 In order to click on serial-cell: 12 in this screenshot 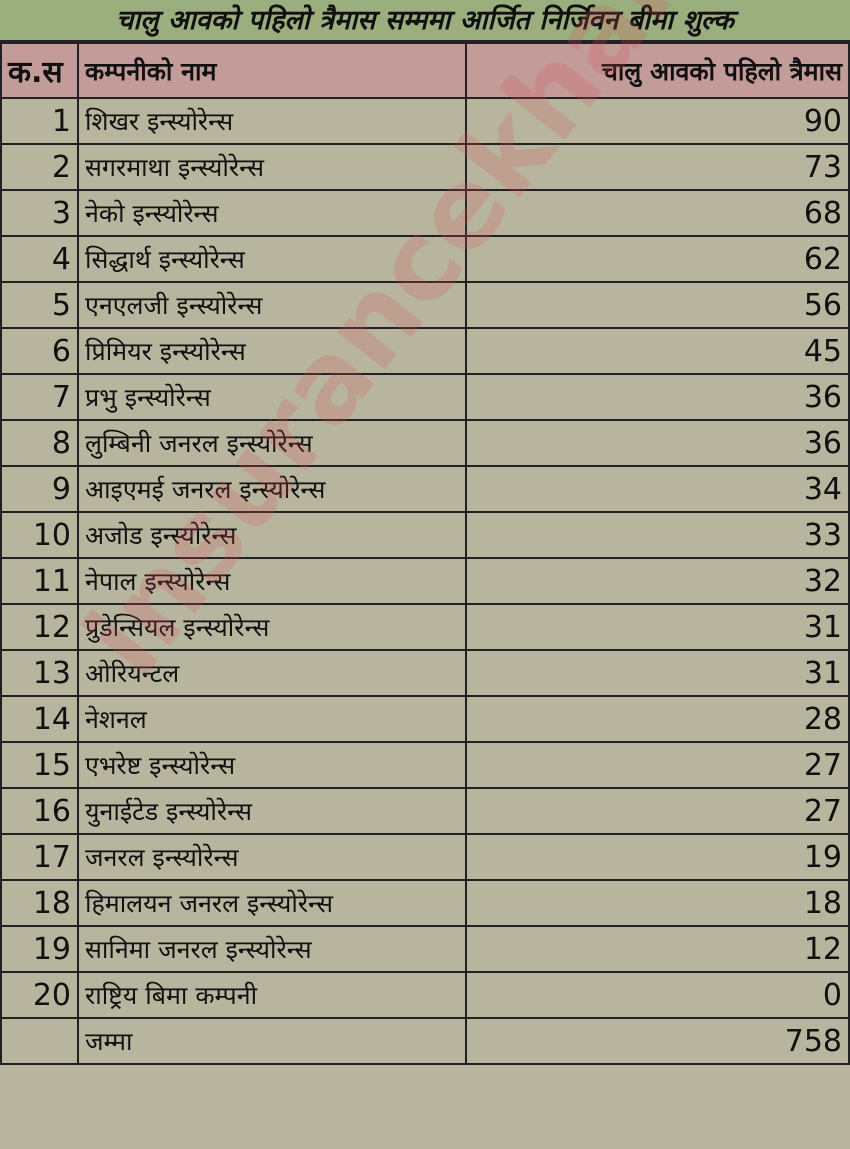, I will do `click(39, 627)`.